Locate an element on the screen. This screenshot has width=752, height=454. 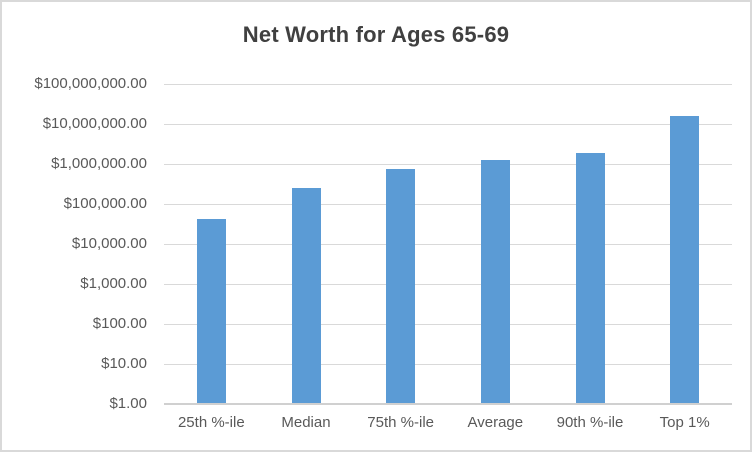
bar-90th-ile is located at coordinates (590, 277).